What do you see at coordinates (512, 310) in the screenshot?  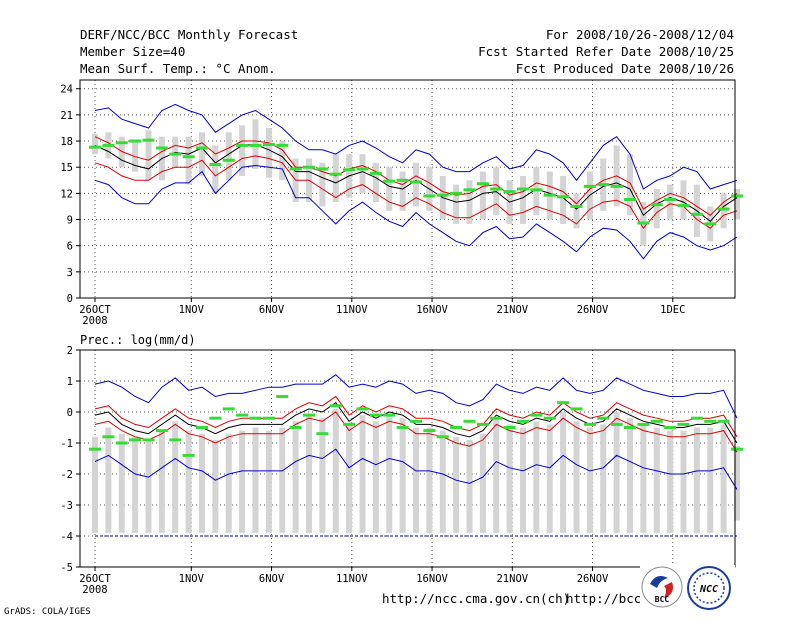 I see `temp-xtick-label: 21NOV` at bounding box center [512, 310].